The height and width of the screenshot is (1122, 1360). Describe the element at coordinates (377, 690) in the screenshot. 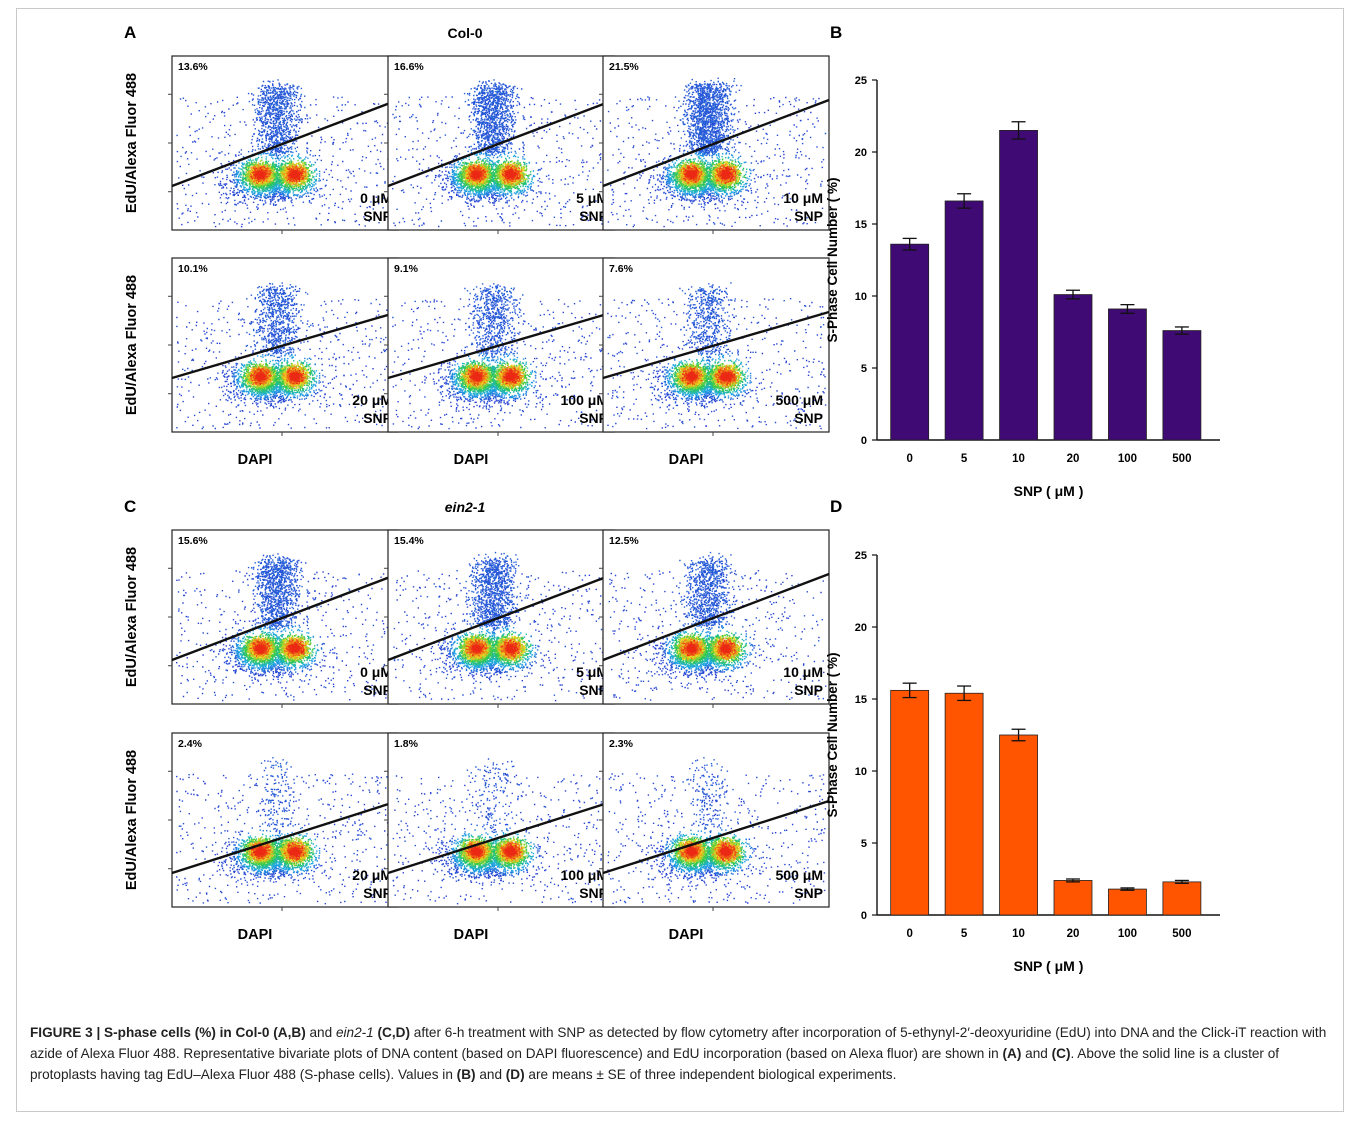

I see `flow-unit: SNP` at that location.